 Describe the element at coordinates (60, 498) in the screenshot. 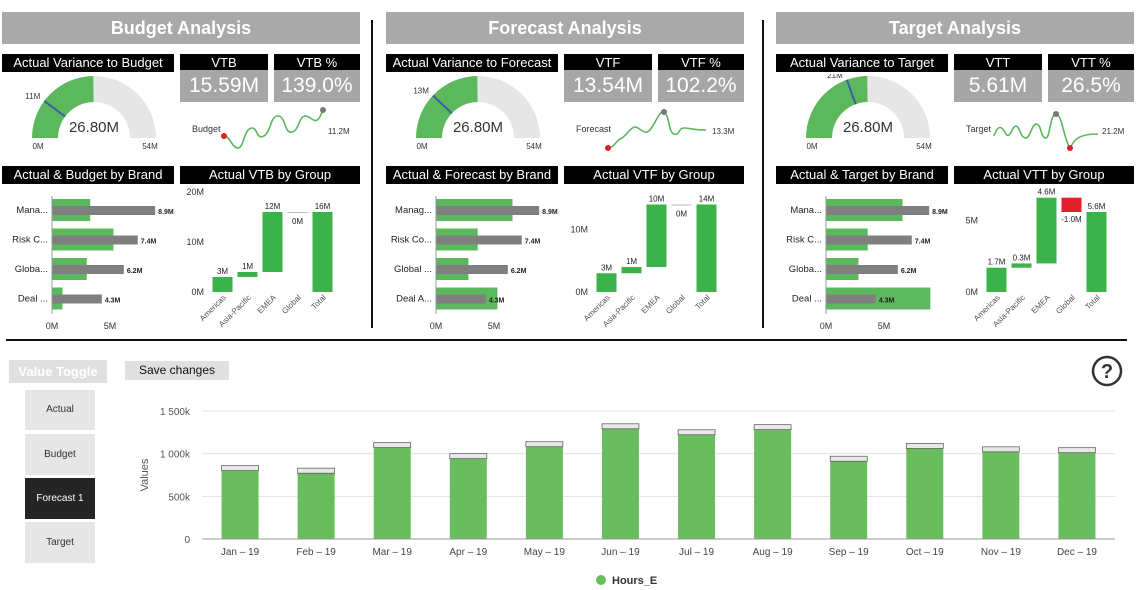

I see `toggle-option-forecast-1: Forecast 1` at that location.